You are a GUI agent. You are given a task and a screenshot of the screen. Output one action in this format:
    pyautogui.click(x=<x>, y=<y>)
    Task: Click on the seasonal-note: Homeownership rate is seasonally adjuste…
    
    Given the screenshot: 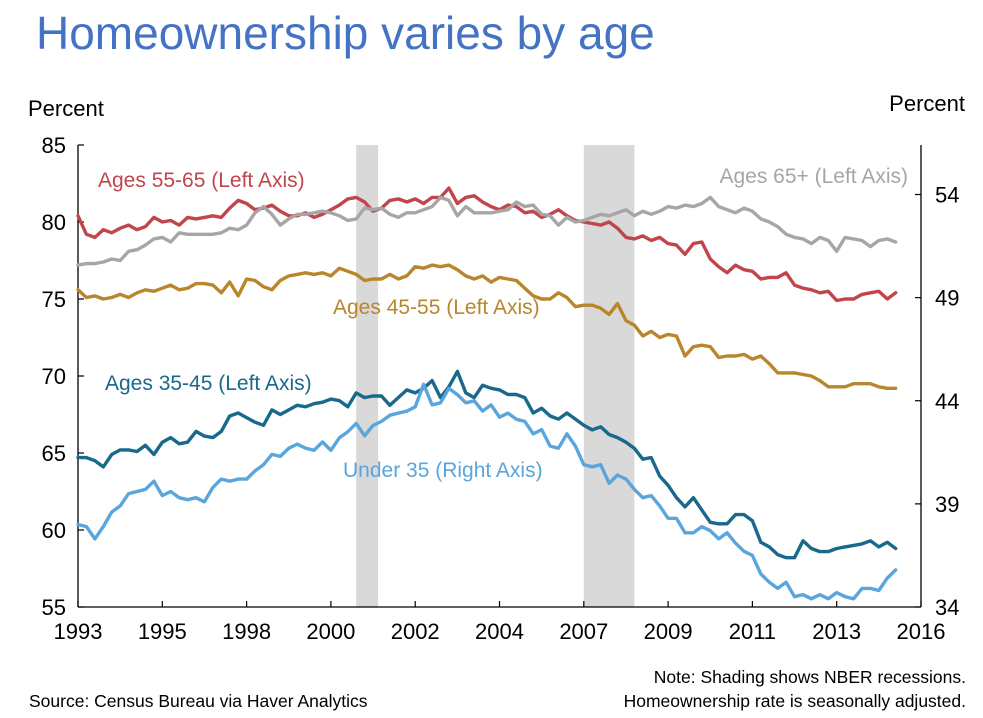 What is the action you would take?
    pyautogui.click(x=794, y=701)
    